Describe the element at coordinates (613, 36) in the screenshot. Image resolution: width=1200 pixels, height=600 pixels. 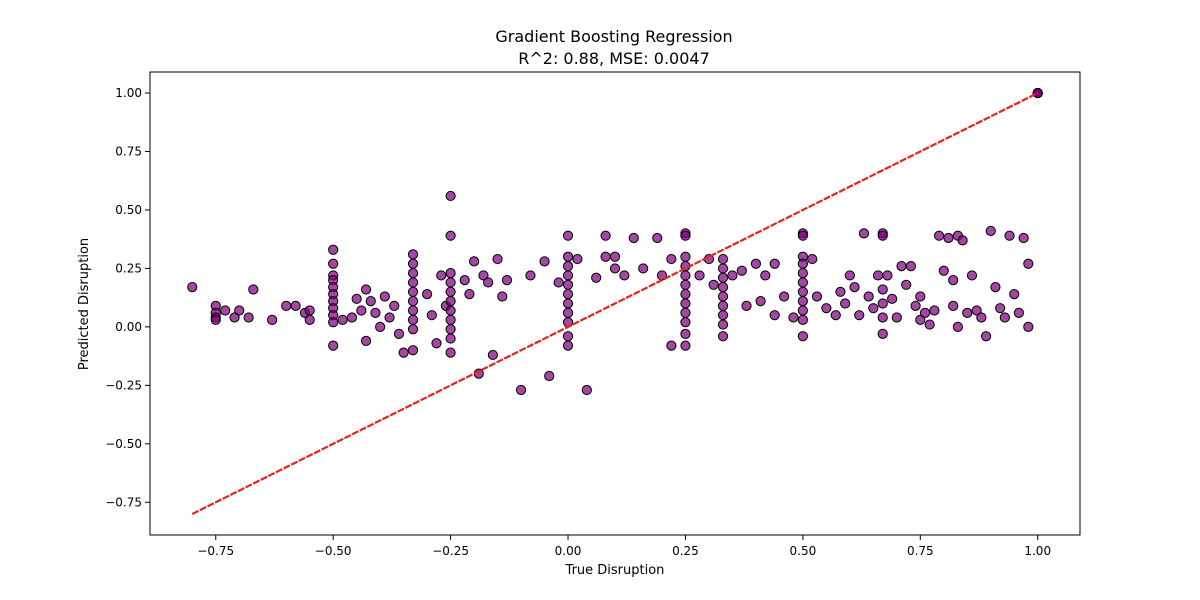
I see `chart-title: Gradient Boosting Regression` at that location.